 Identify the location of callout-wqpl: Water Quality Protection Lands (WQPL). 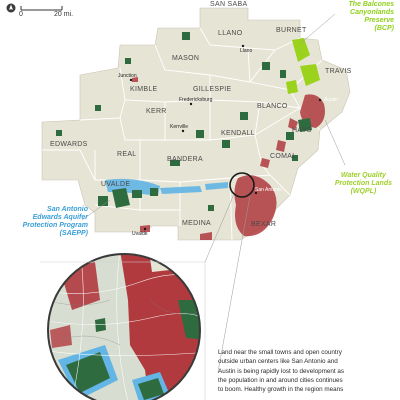
(363, 184).